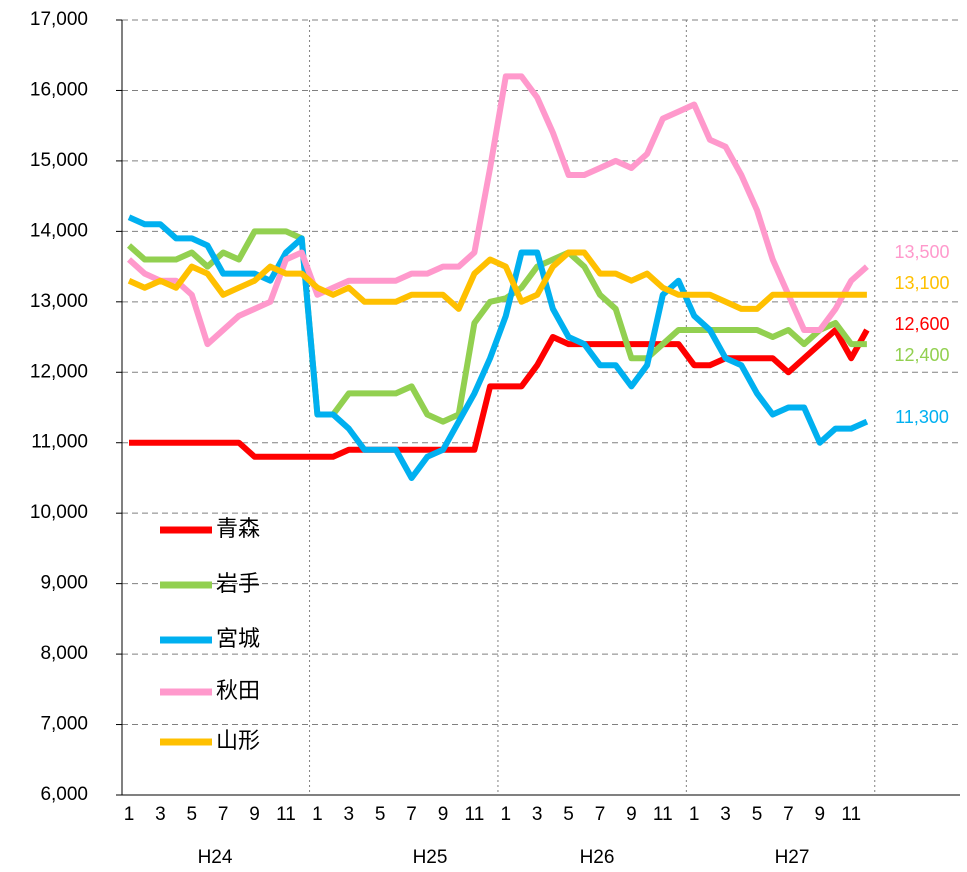 This screenshot has width=967, height=872. Describe the element at coordinates (921, 355) in the screenshot. I see `end-label: 12,400` at that location.